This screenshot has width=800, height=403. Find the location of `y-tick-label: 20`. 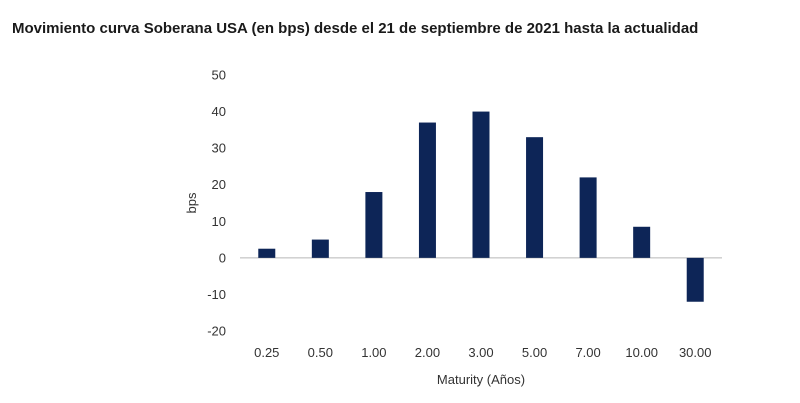

y-tick-label: 20 is located at coordinates (219, 184).